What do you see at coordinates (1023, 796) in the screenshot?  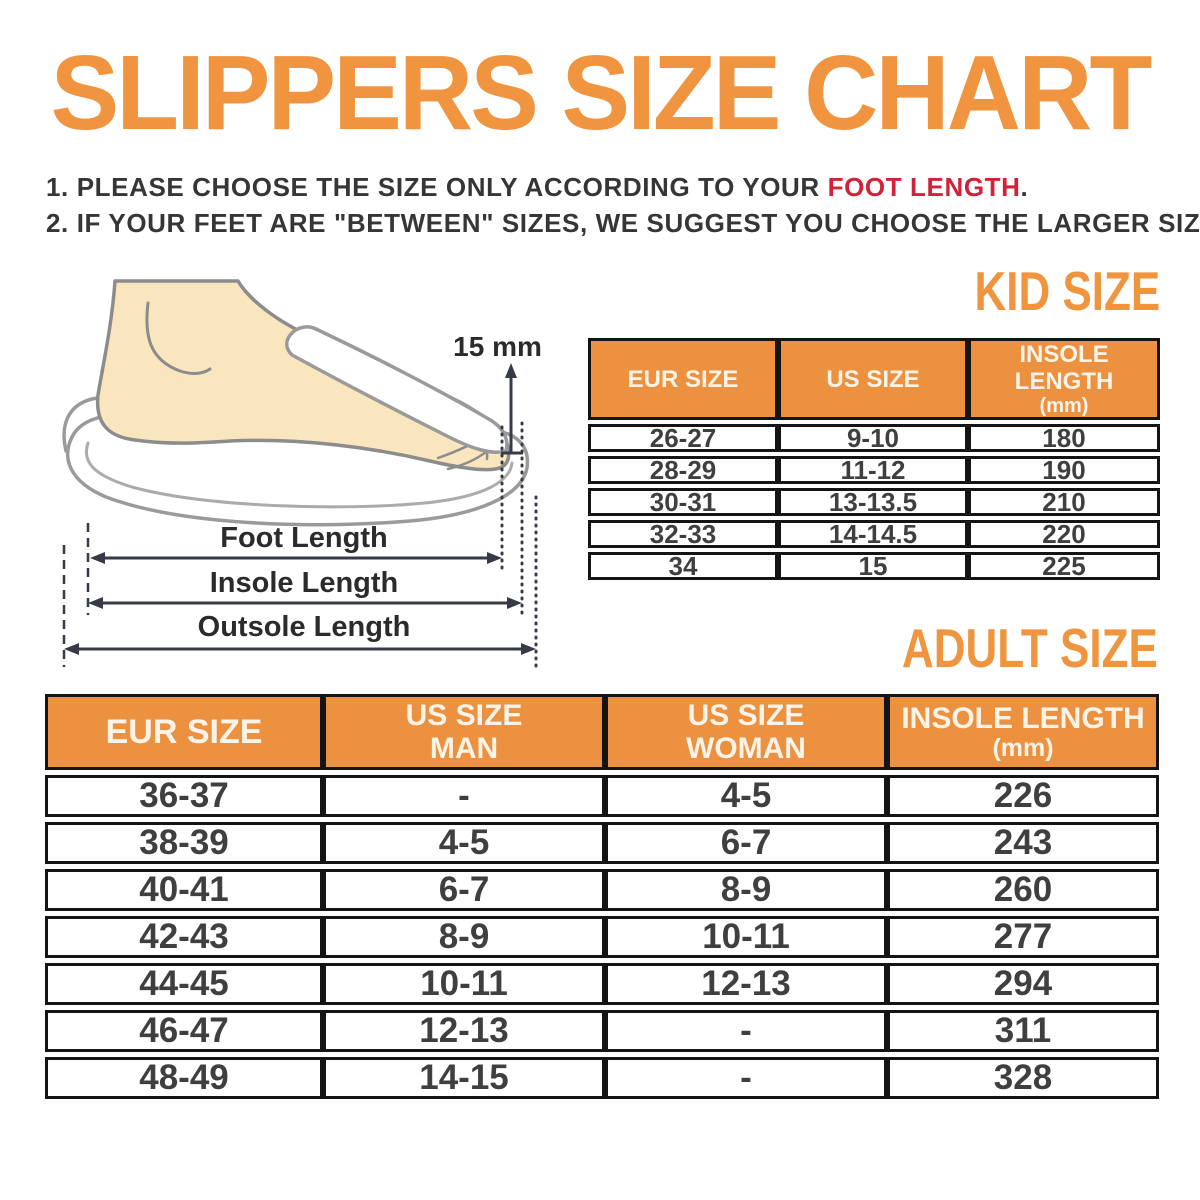 I see `cell: 226` at bounding box center [1023, 796].